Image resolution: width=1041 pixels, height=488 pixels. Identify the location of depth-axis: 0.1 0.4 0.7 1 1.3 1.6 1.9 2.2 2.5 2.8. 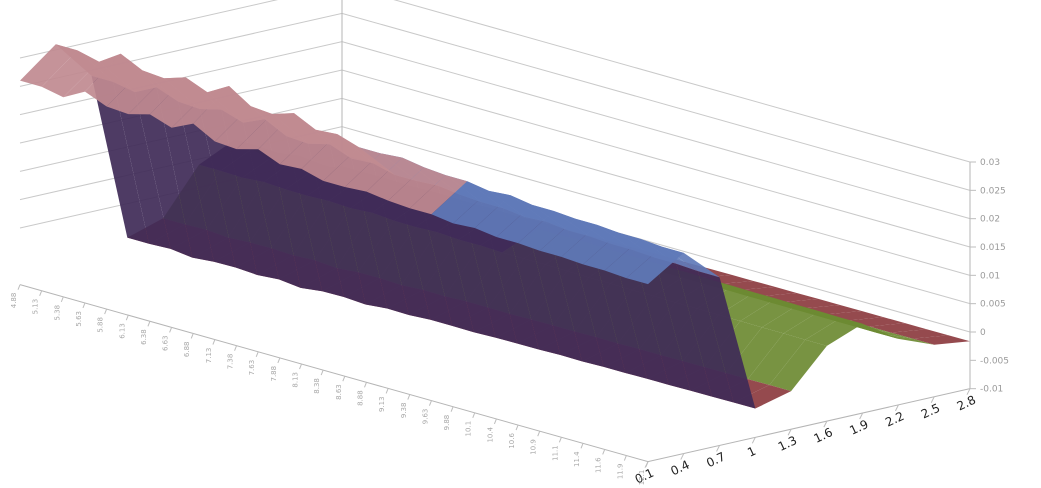
(805, 437).